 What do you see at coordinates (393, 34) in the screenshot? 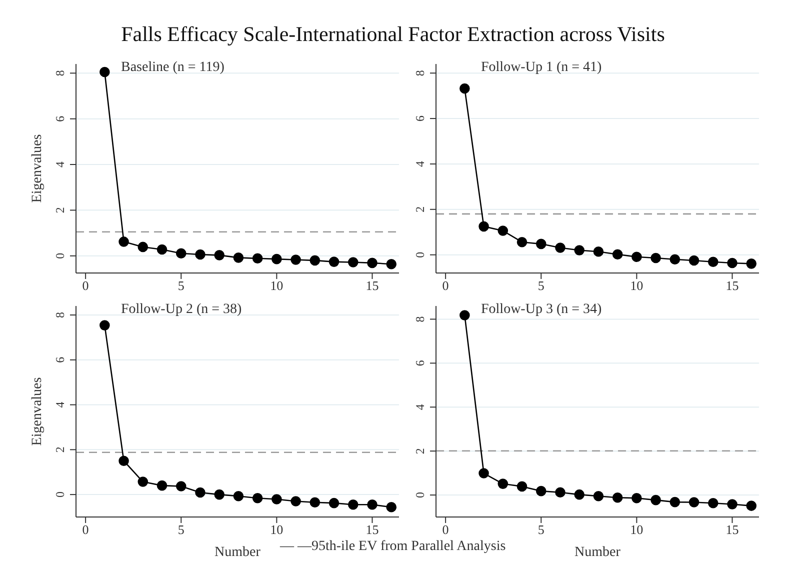
I see `chart-title: Falls Efficacy Scale-International Factor Extraction across Visits` at bounding box center [393, 34].